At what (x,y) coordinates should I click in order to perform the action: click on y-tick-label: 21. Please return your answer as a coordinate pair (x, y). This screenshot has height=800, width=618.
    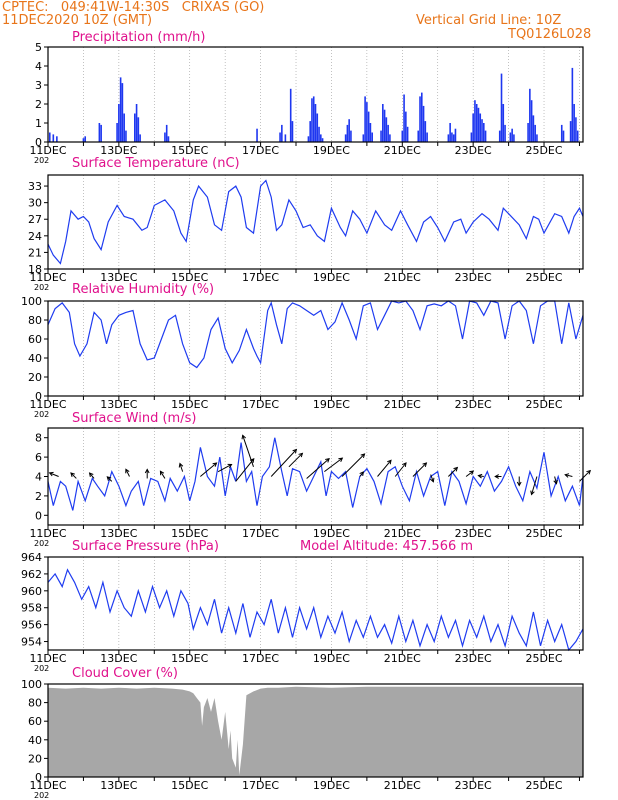
    Looking at the image, I should click on (35, 252).